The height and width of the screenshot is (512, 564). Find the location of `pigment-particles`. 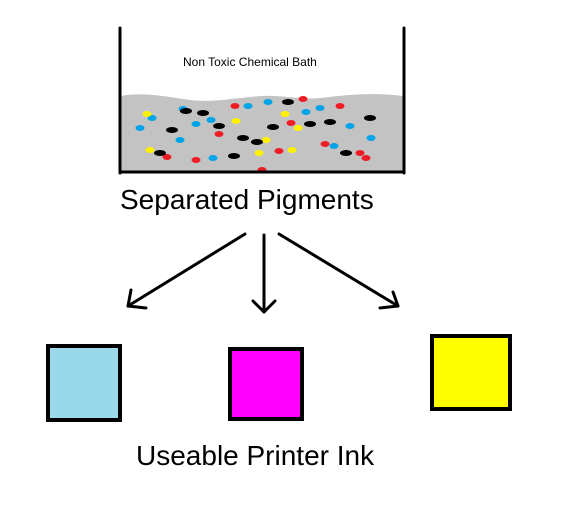

pigment-particles is located at coordinates (255, 134).